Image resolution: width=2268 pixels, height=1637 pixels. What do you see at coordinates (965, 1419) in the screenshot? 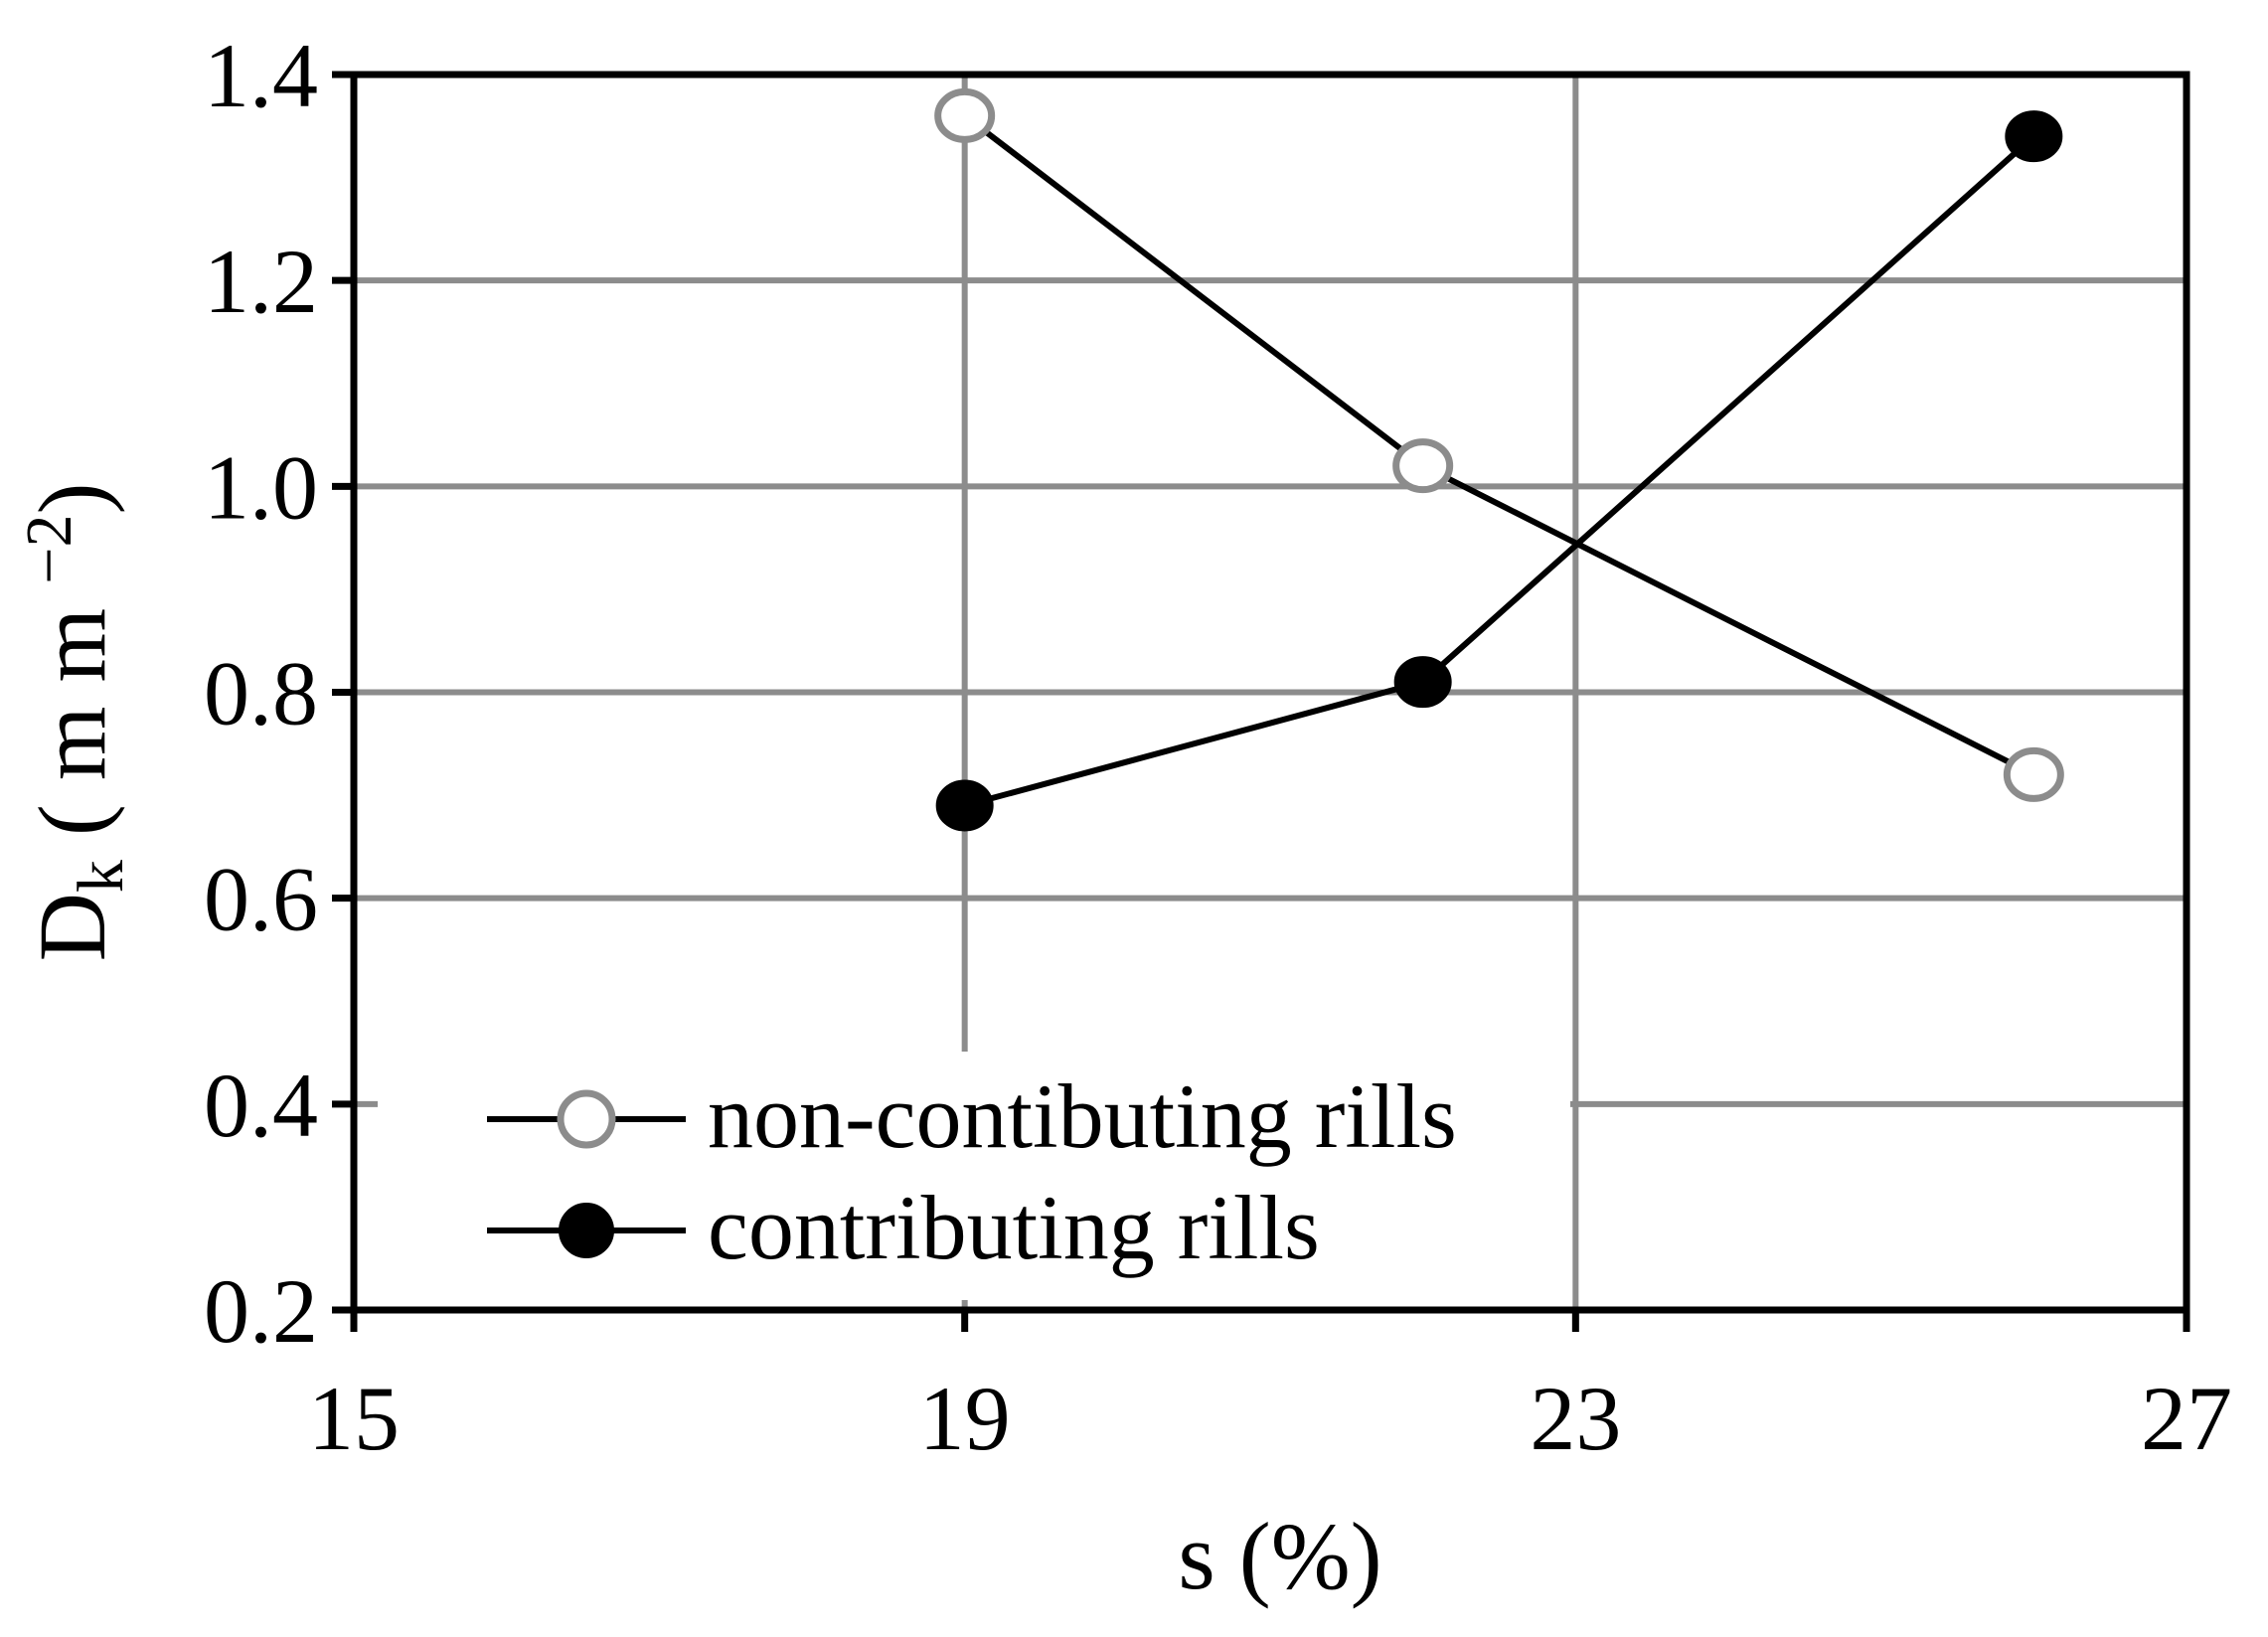
I see `x-tick-label-1: 19` at bounding box center [965, 1419].